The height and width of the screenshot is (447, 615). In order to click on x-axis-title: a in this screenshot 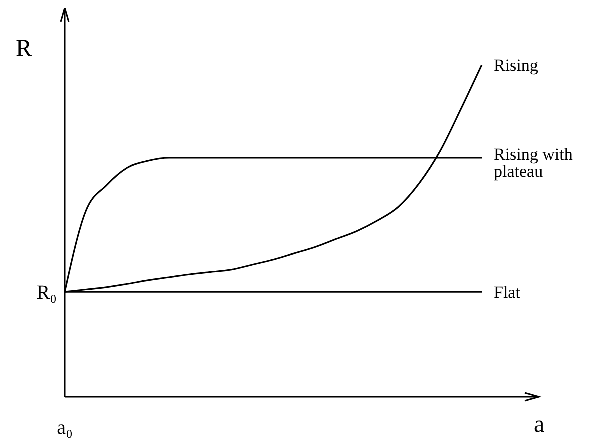, I will do `click(539, 425)`.